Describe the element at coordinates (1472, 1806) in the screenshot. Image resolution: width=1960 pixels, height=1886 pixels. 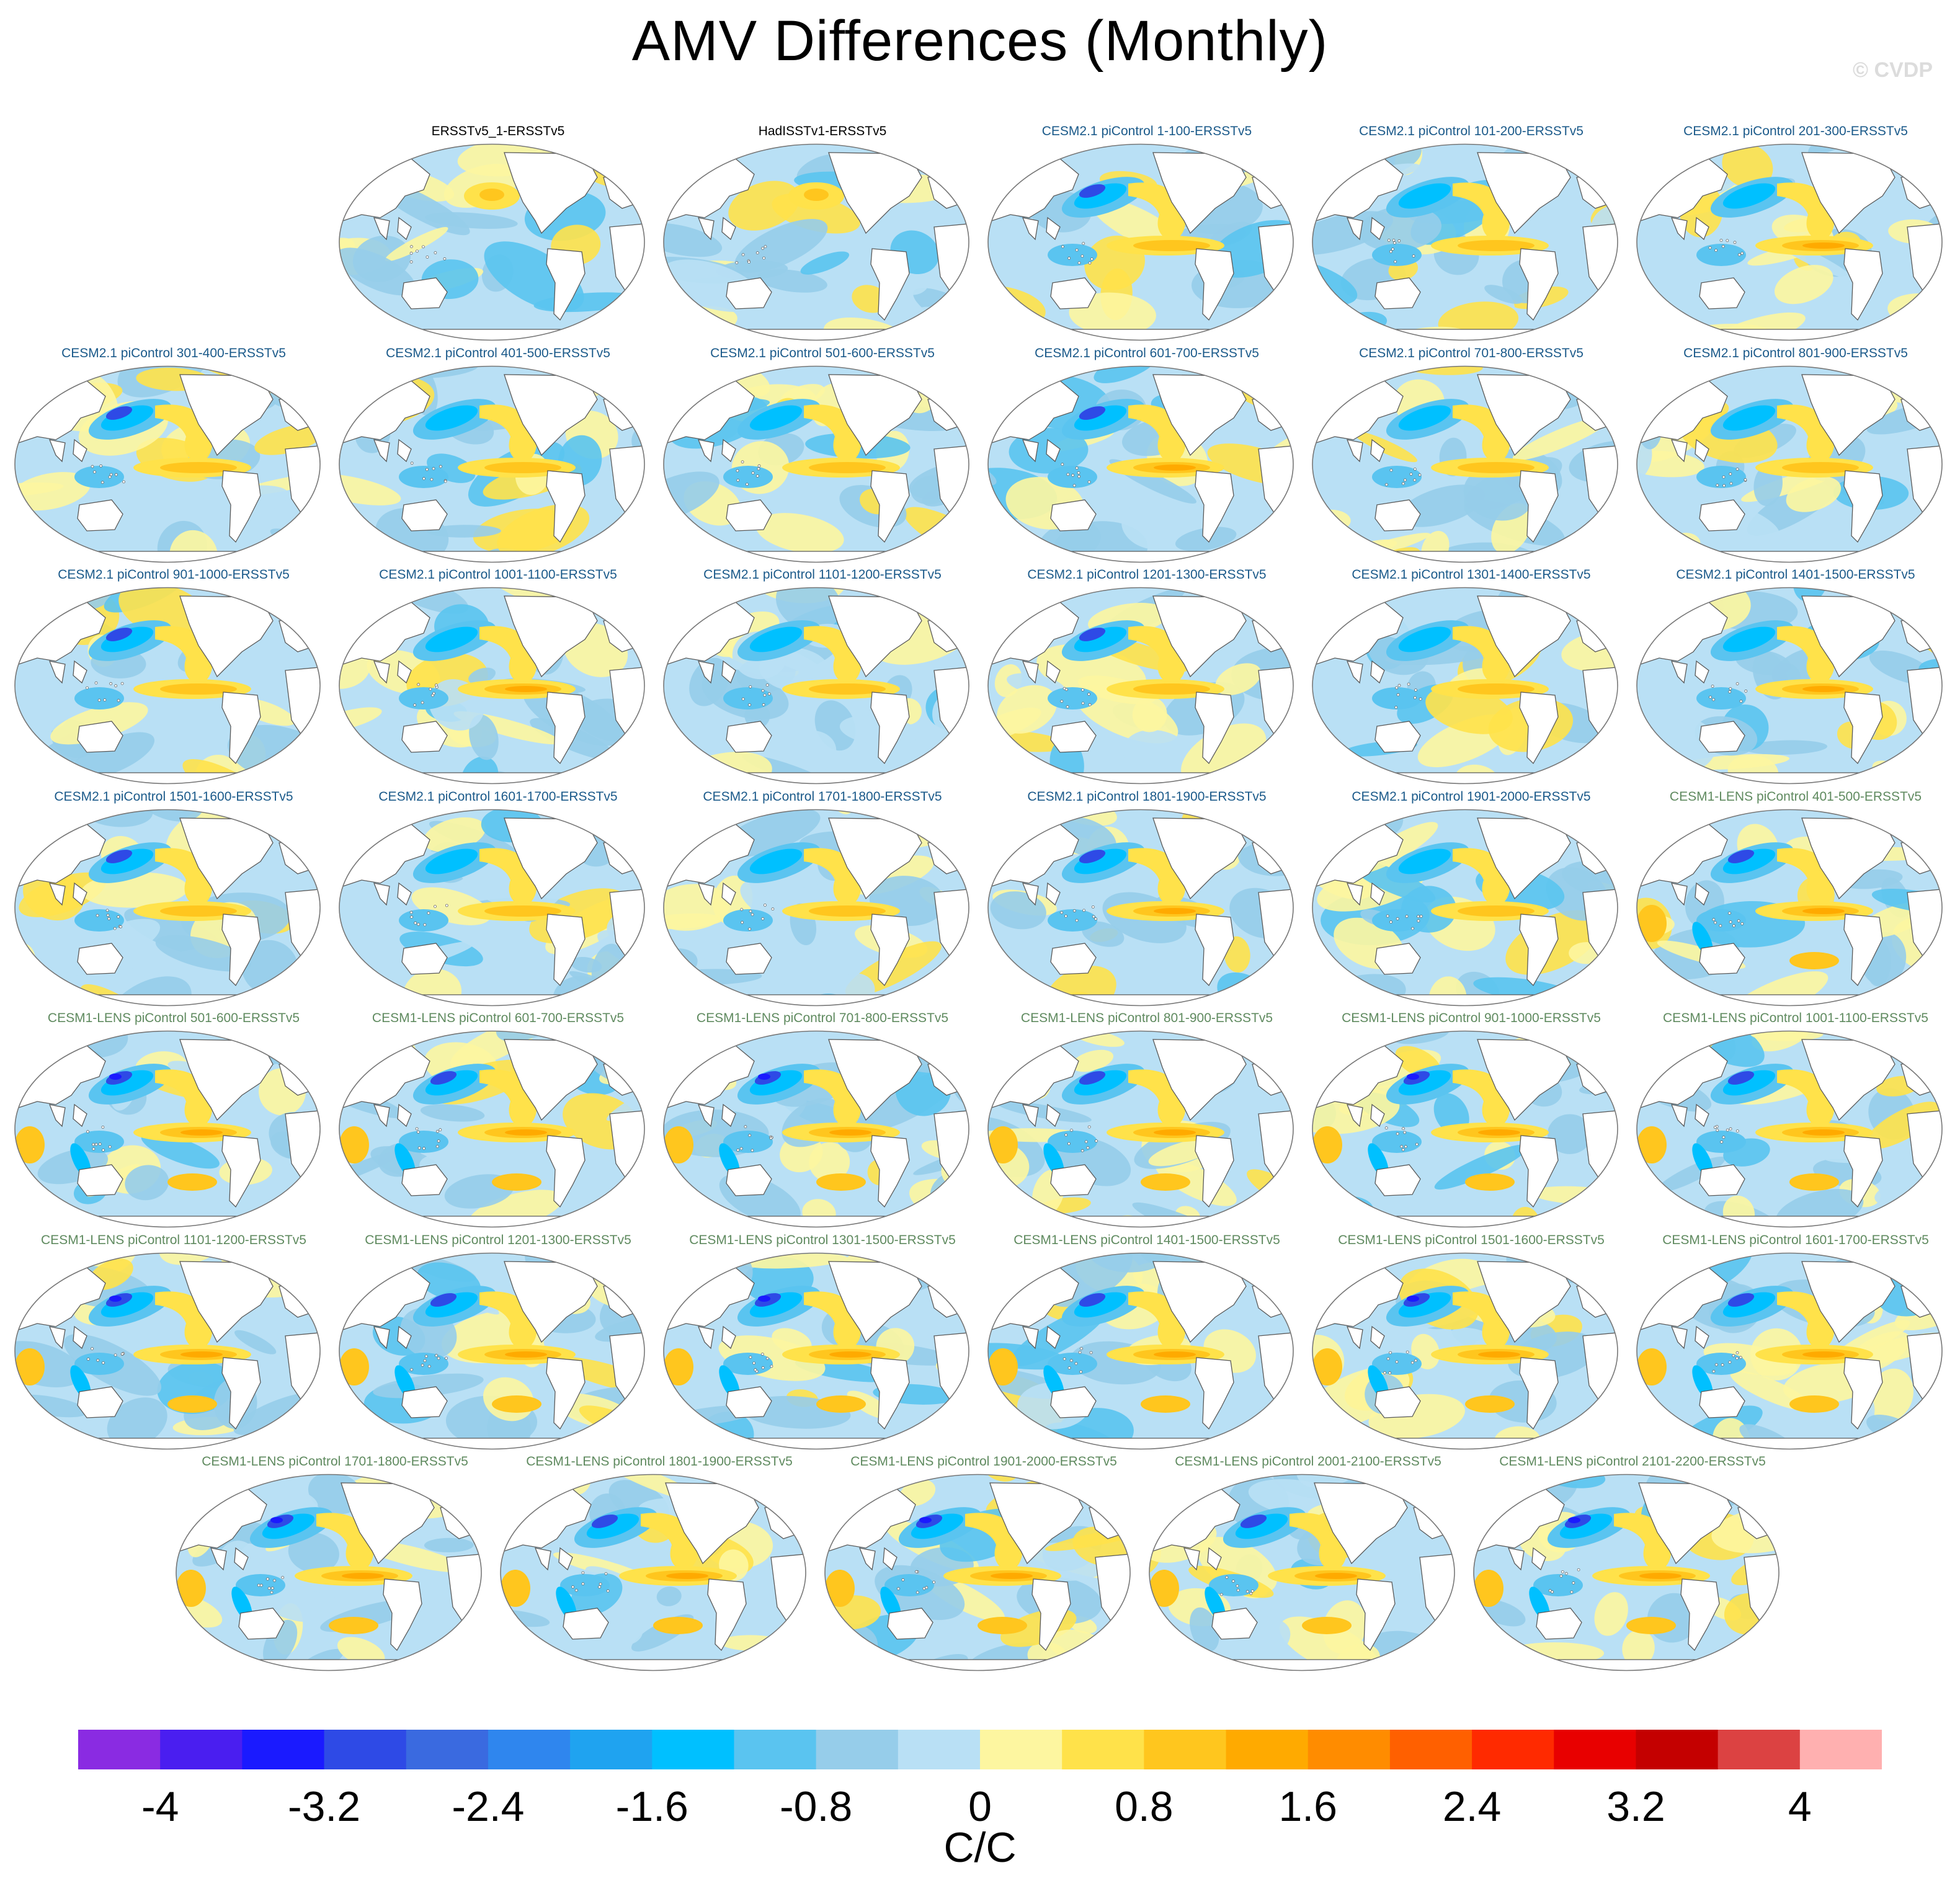
I see `colorbar-tick-label: 2.4` at that location.